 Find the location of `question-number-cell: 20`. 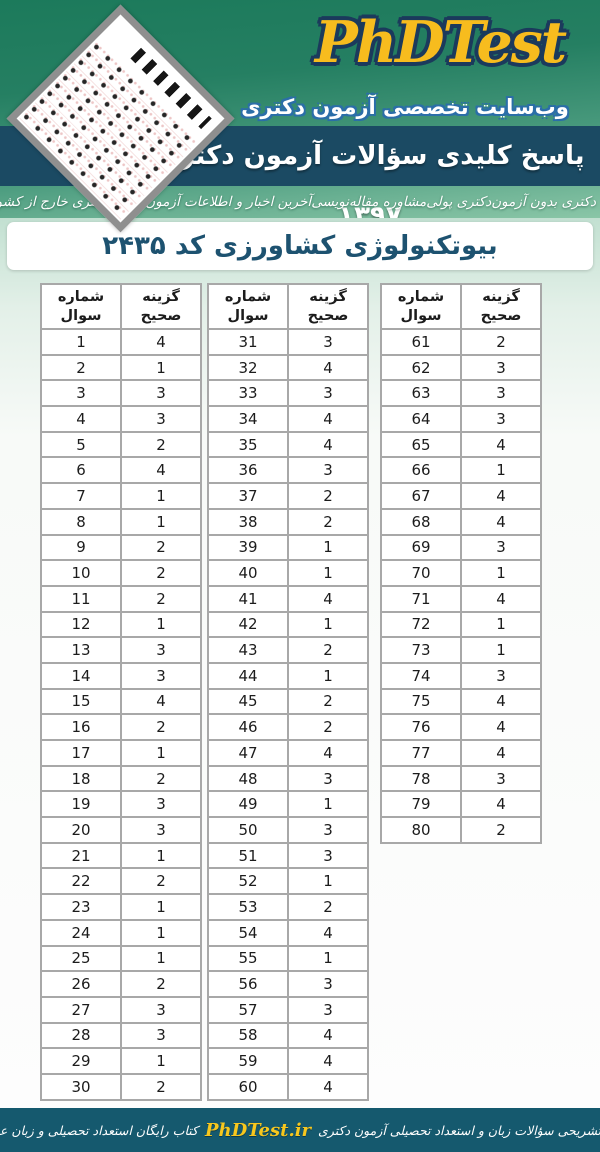

question-number-cell: 20 is located at coordinates (81, 830).